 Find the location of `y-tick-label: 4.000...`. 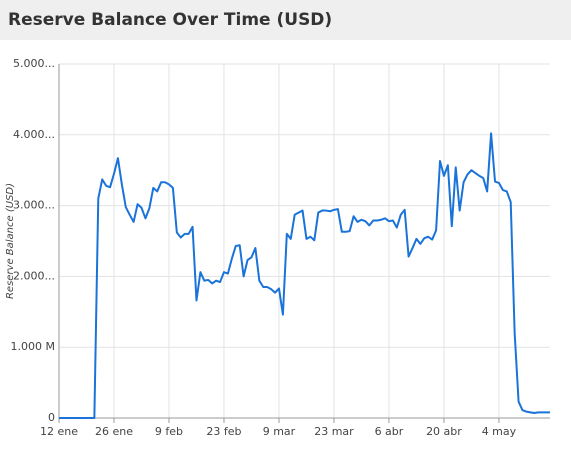

y-tick-label: 4.000... is located at coordinates (34, 134).